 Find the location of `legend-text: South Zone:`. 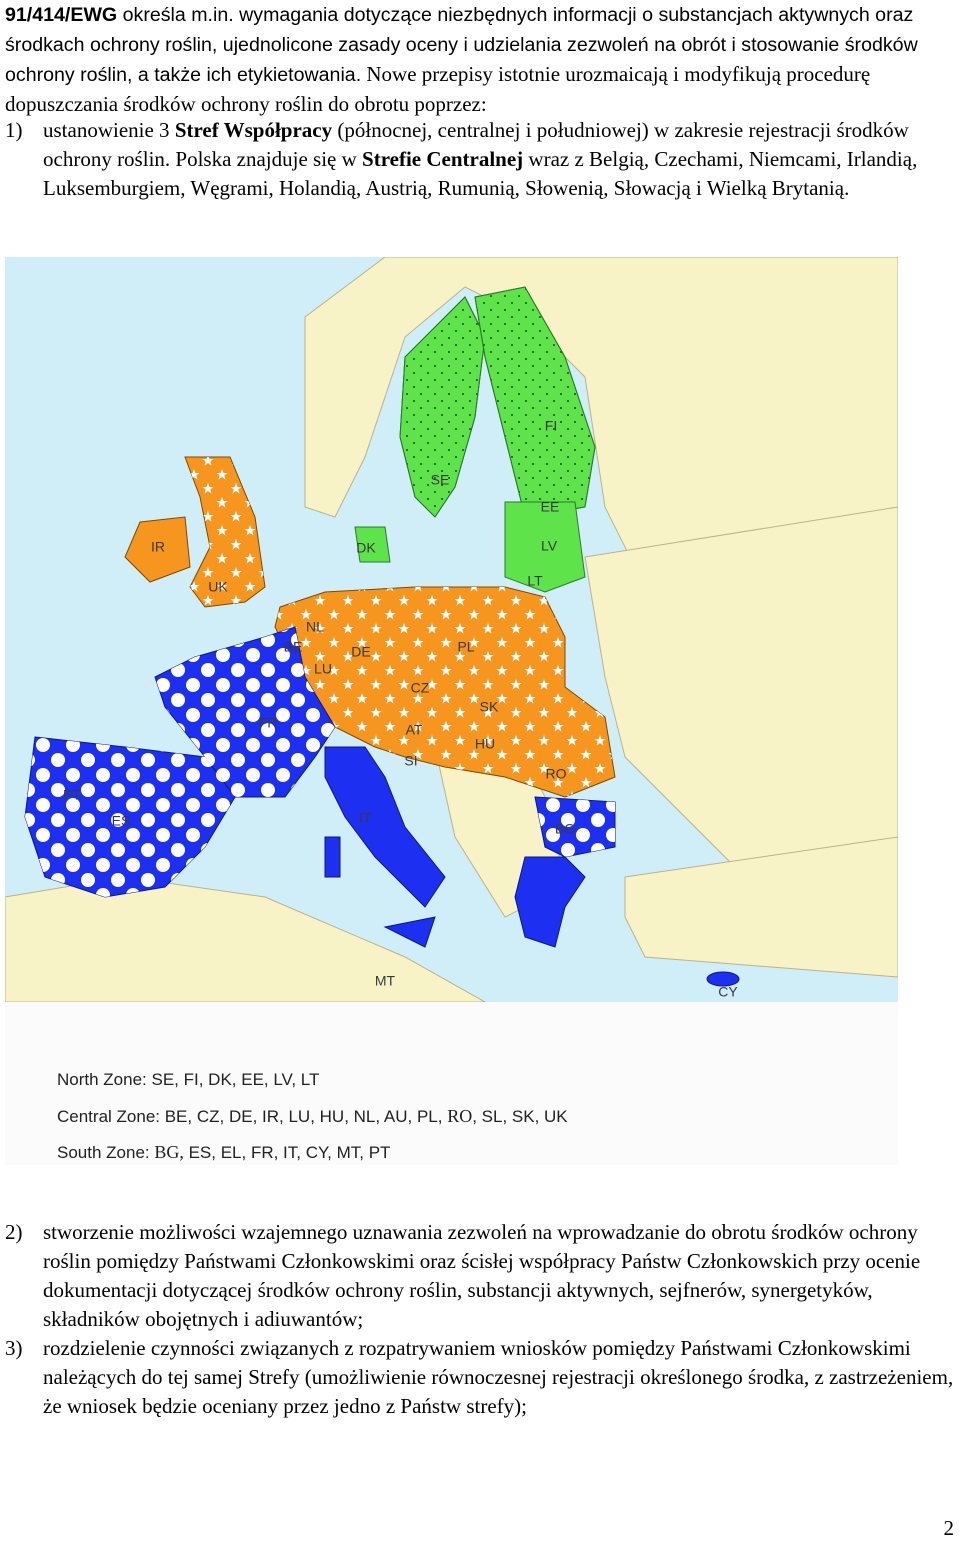

legend-text: South Zone: is located at coordinates (106, 1152).